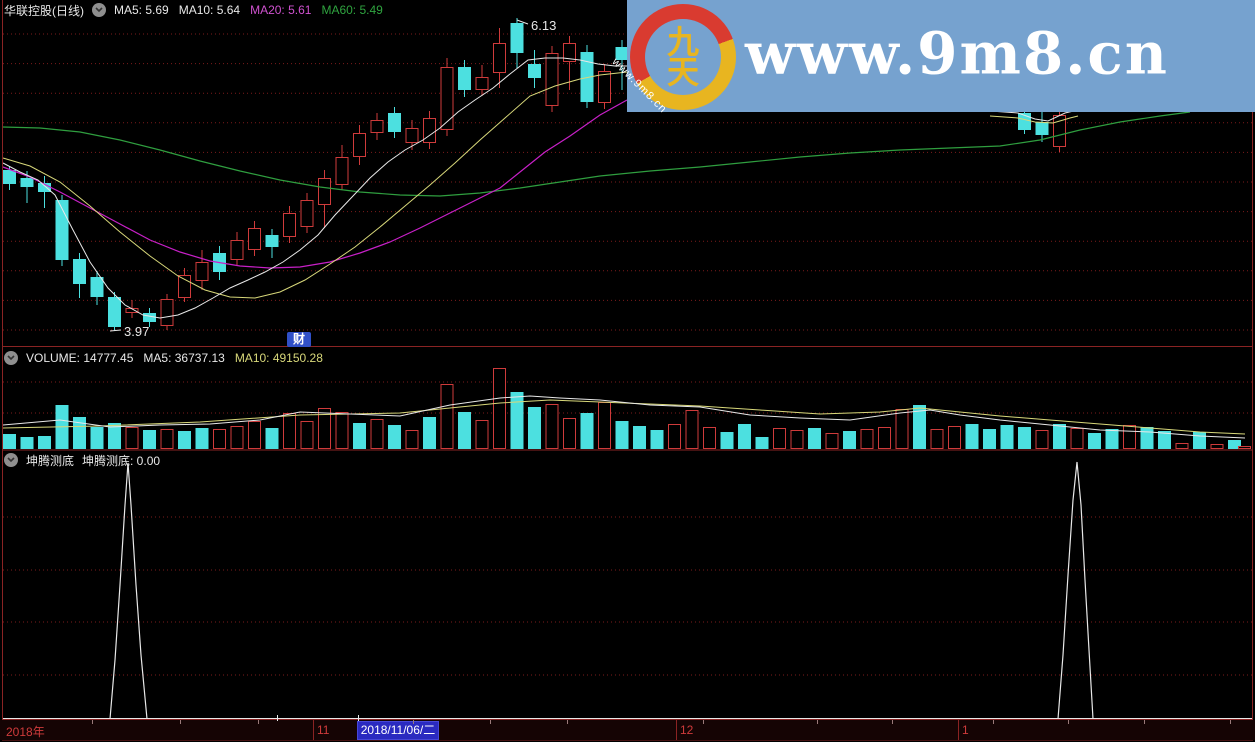 The height and width of the screenshot is (742, 1255). I want to click on watermark-url: www.9m8.cn, so click(957, 53).